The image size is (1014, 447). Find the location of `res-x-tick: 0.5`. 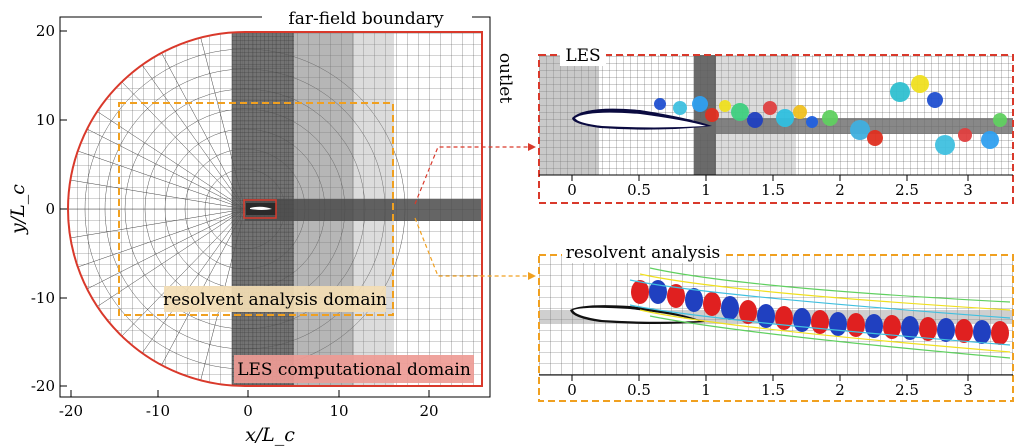

res-x-tick: 0.5 is located at coordinates (639, 390).